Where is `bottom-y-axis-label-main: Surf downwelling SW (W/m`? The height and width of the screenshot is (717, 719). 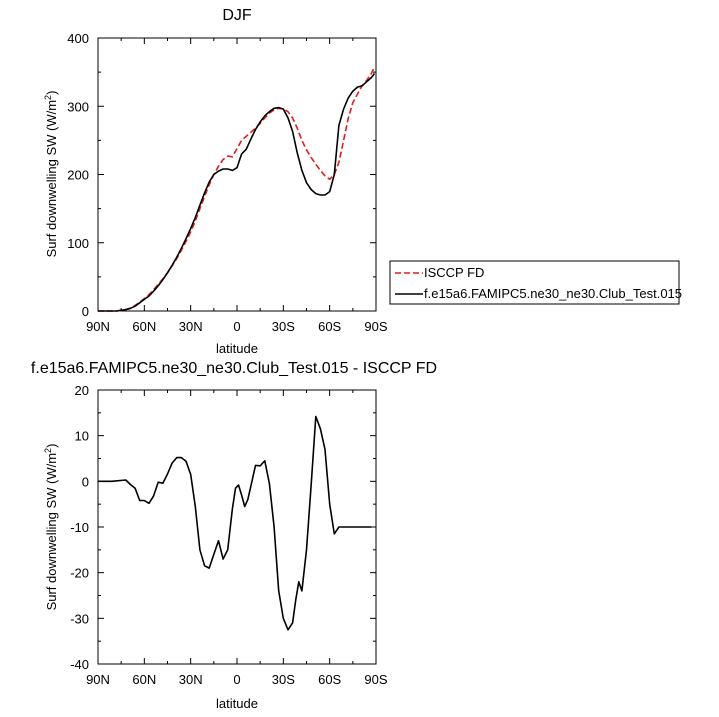 bottom-y-axis-label-main: Surf downwelling SW (W/m is located at coordinates (51, 531).